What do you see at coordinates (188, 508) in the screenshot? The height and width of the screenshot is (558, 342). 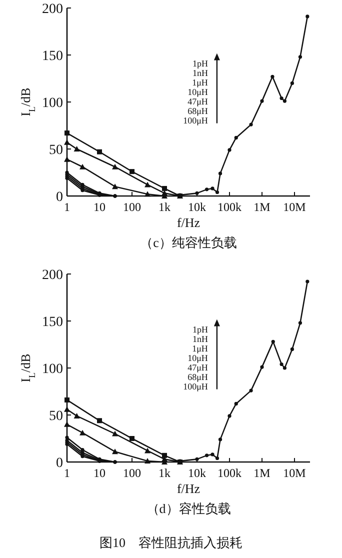 I see `text: （d）容性负载` at bounding box center [188, 508].